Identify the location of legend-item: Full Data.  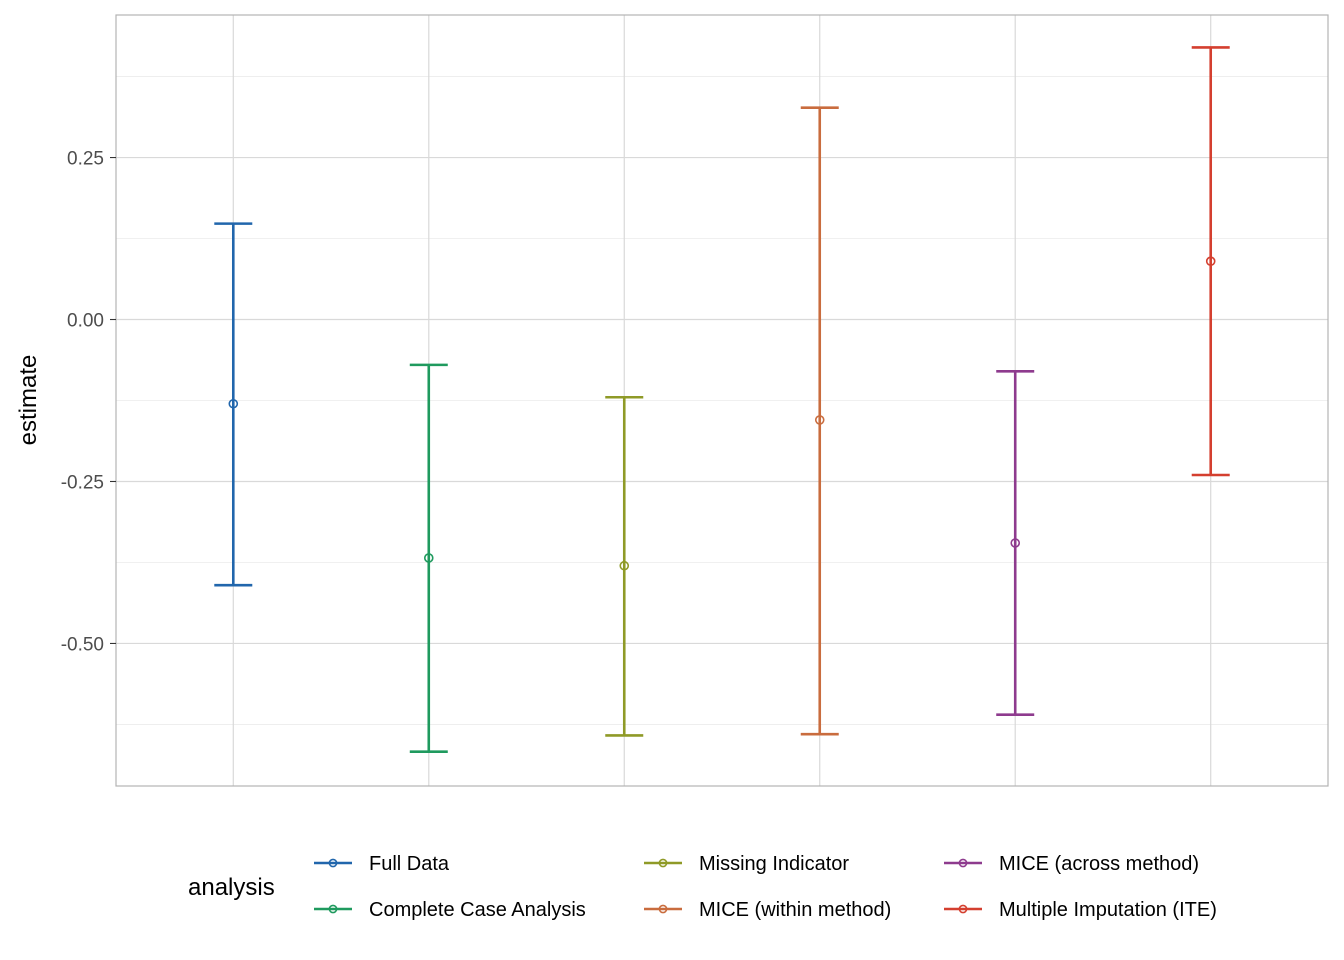
(382, 864).